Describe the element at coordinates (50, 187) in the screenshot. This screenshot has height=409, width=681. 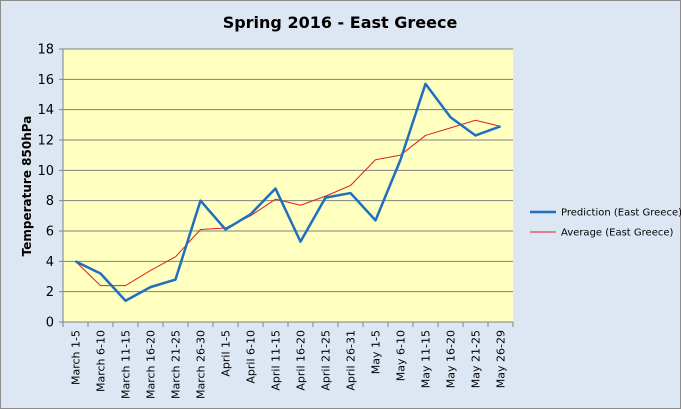
I see `y-axis-ticks: 0 2 4 6 8 10 12 14 16 18` at that location.